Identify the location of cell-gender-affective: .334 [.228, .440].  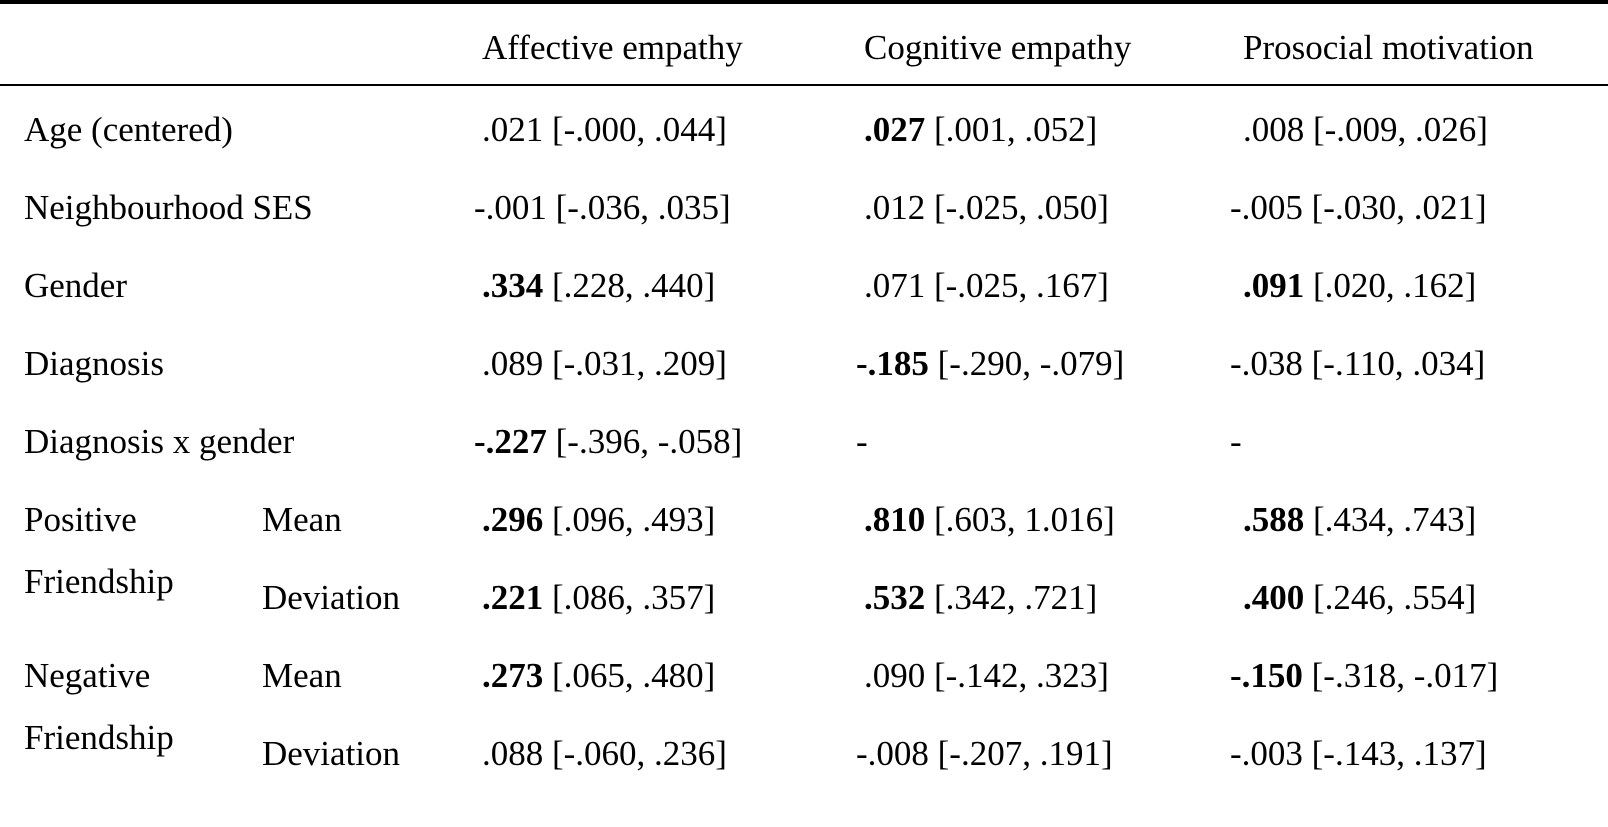
(599, 285).